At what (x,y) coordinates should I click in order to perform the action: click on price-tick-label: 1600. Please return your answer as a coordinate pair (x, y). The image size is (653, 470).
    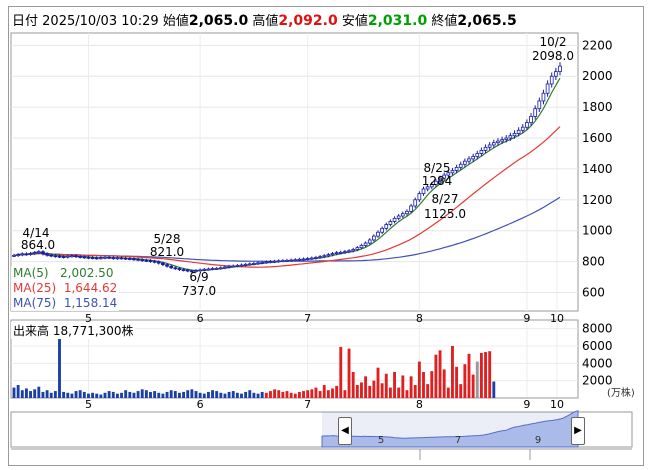
    Looking at the image, I should click on (597, 138).